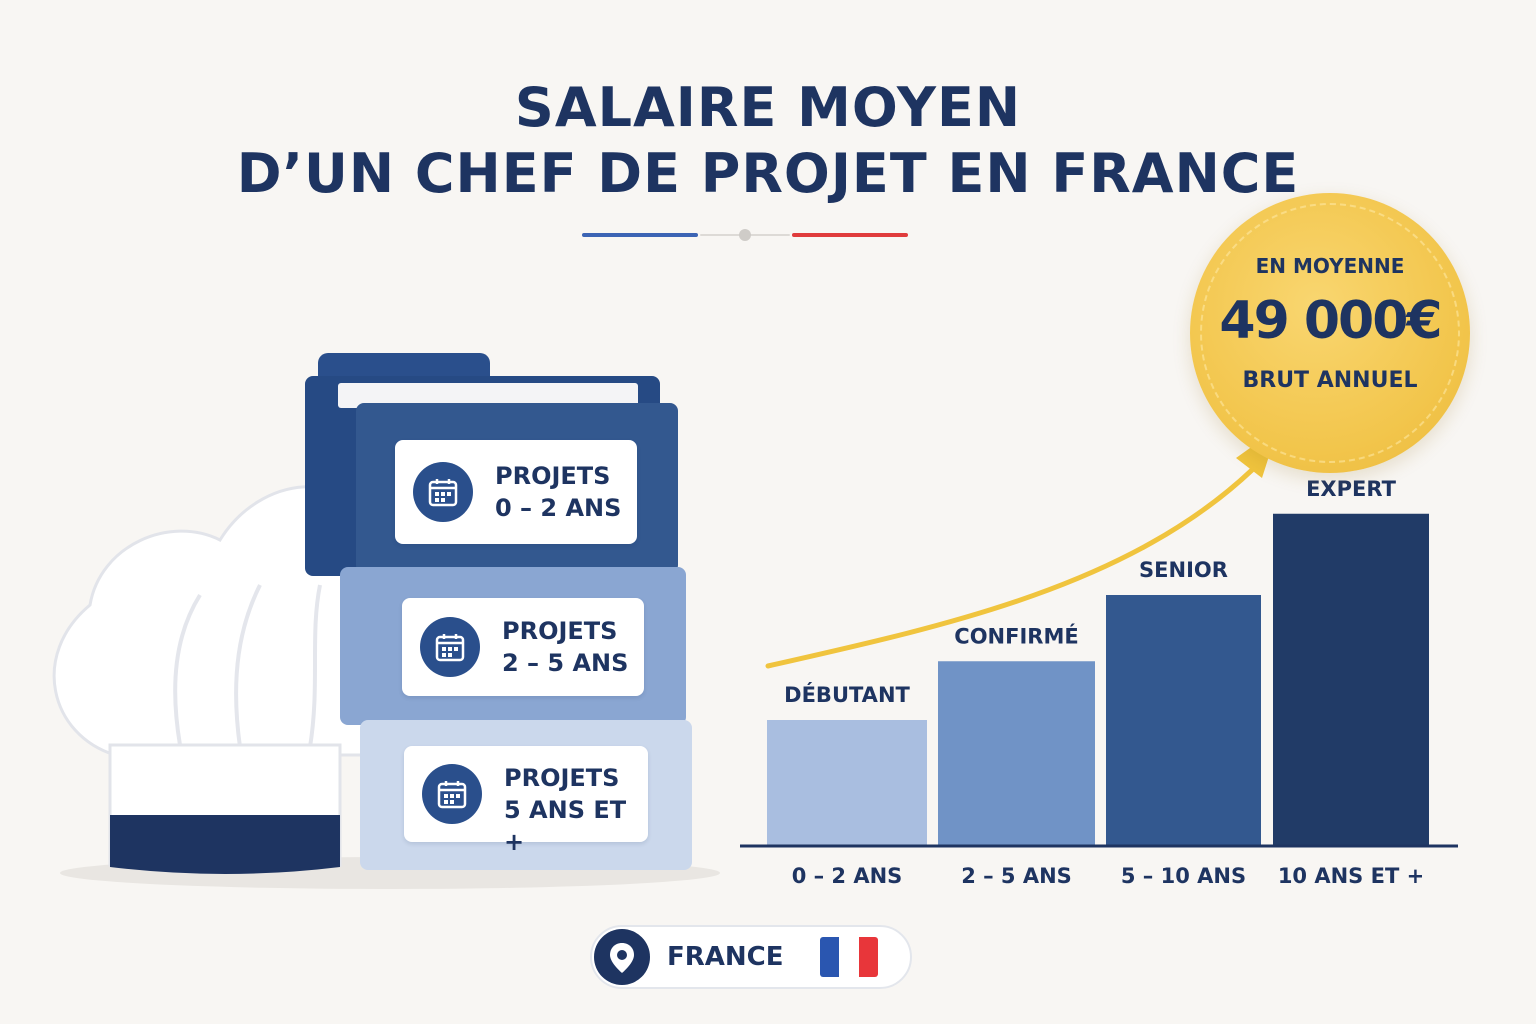 Image resolution: width=1536 pixels, height=1024 pixels. I want to click on folder-card-2-line-2: 2 – 5 ANS, so click(565, 663).